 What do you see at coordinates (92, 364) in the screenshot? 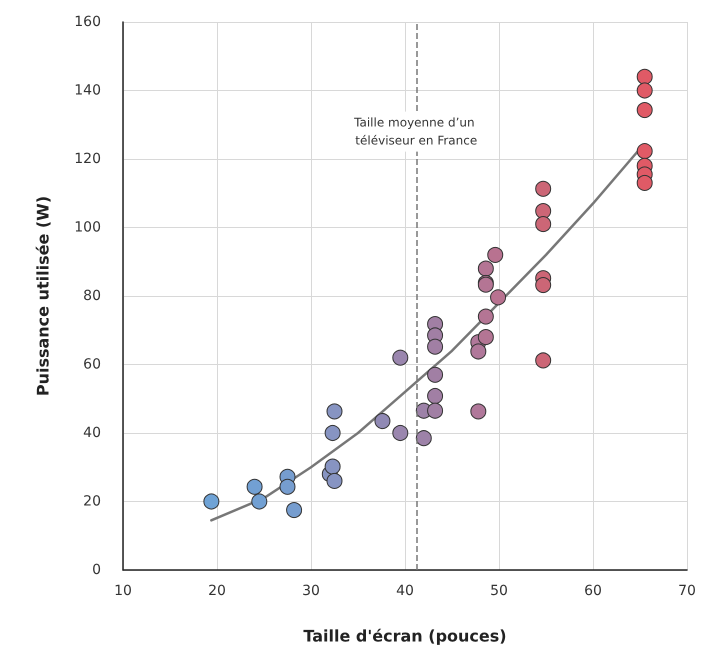
I see `y-tick-label: 60` at bounding box center [92, 364].